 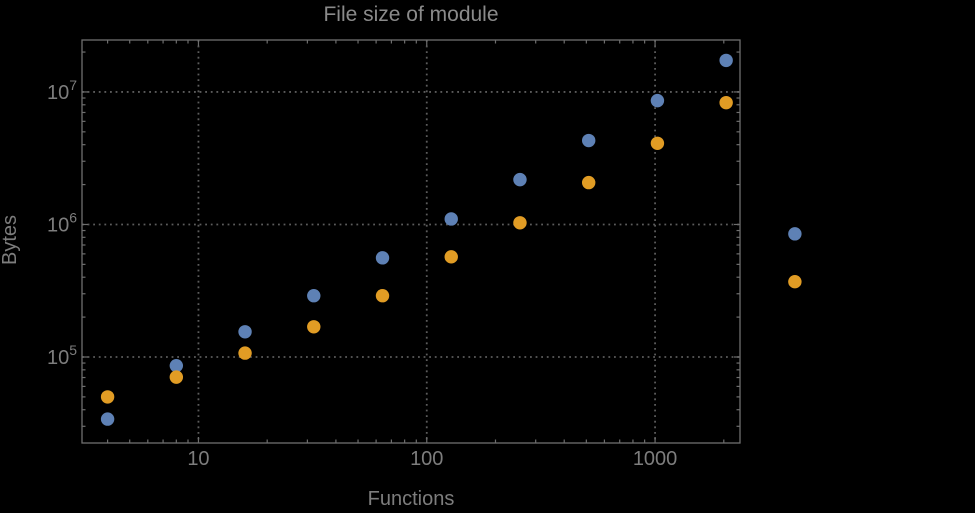 What do you see at coordinates (107, 419) in the screenshot?
I see `data-point-blue-x4` at bounding box center [107, 419].